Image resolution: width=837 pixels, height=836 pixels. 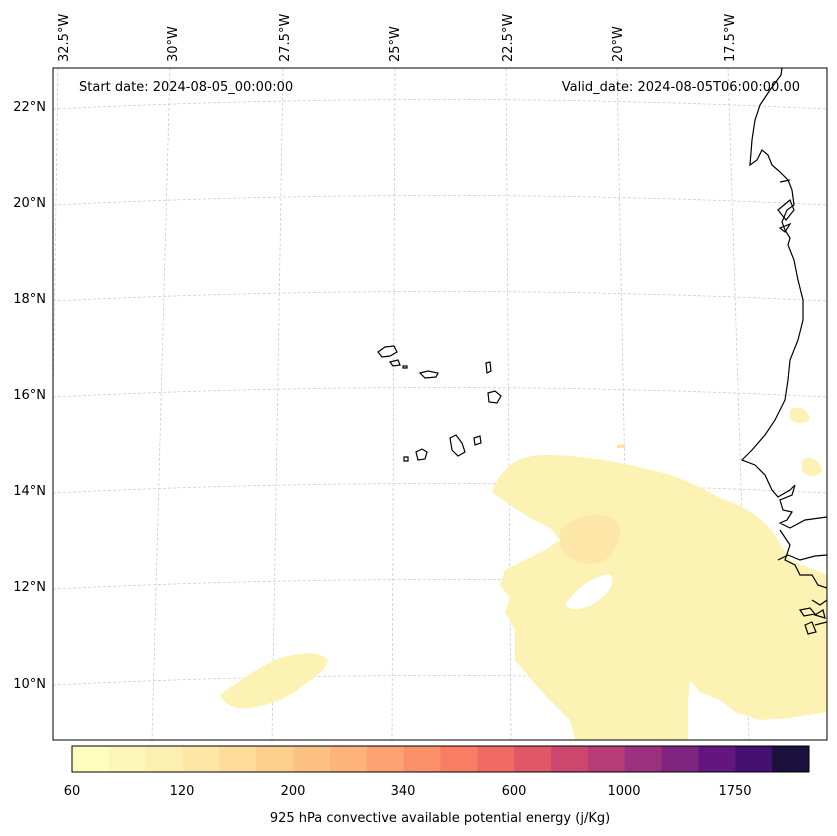 I want to click on island-sao-vicente, so click(x=394, y=363).